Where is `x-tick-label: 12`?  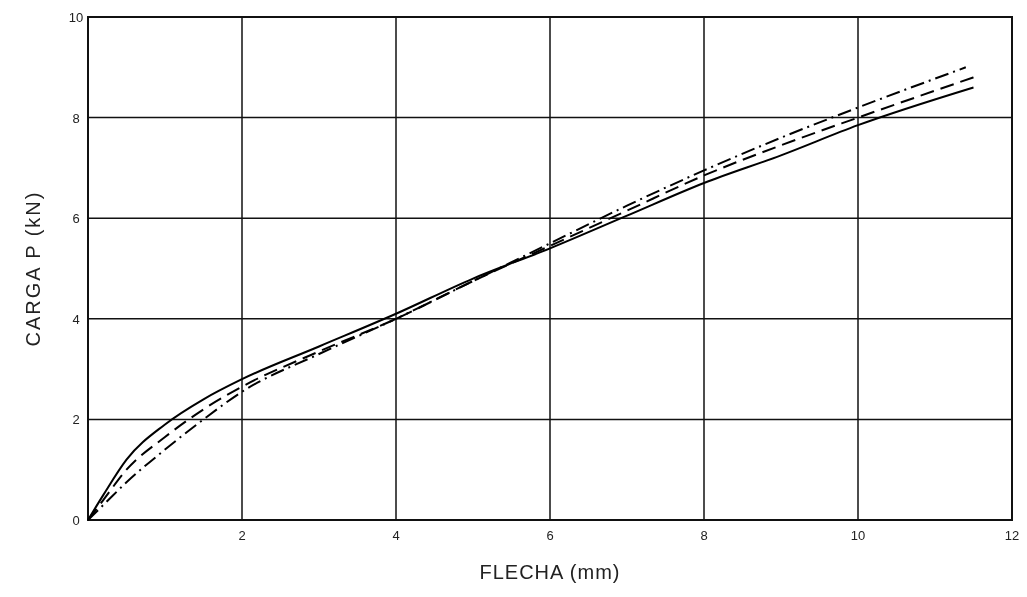
x-tick-label: 12 is located at coordinates (1012, 535).